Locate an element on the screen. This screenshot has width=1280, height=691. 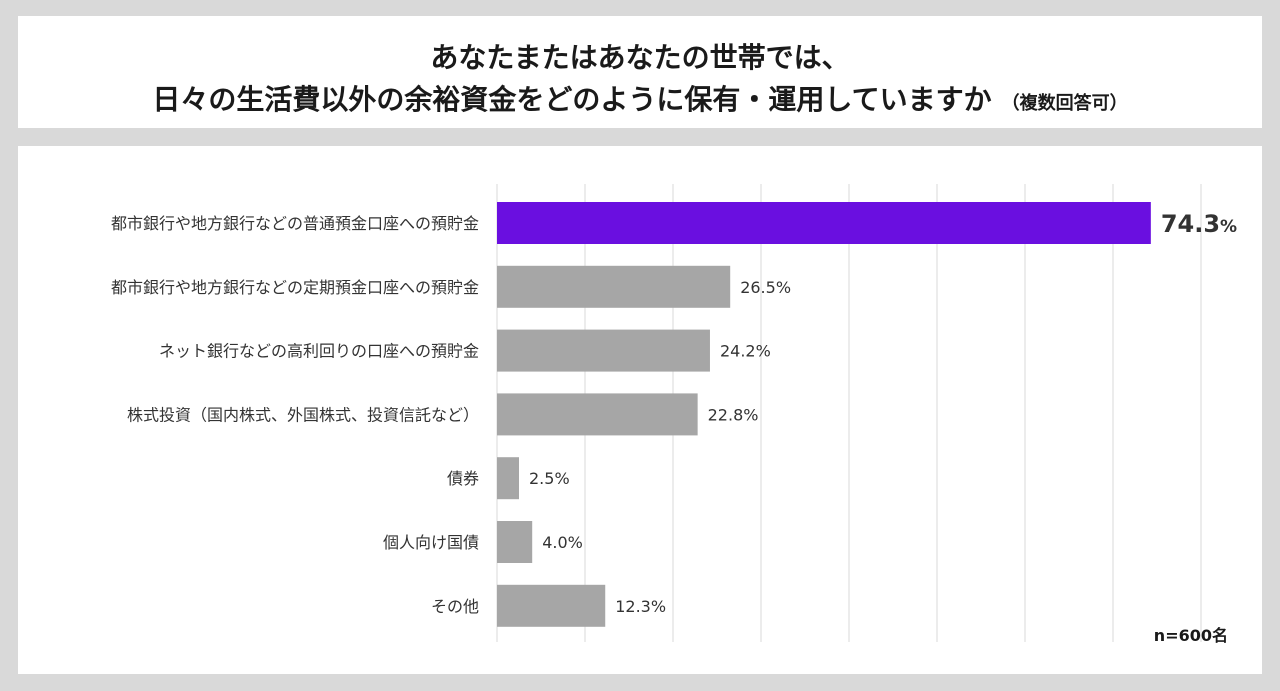
chart-title-line1: あなたまたはあなたの世帯では、 is located at coordinates (640, 57).